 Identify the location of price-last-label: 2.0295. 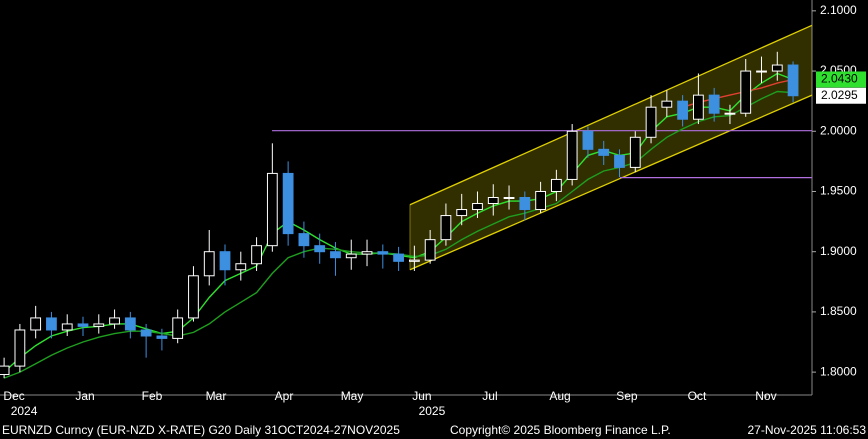
(839, 95).